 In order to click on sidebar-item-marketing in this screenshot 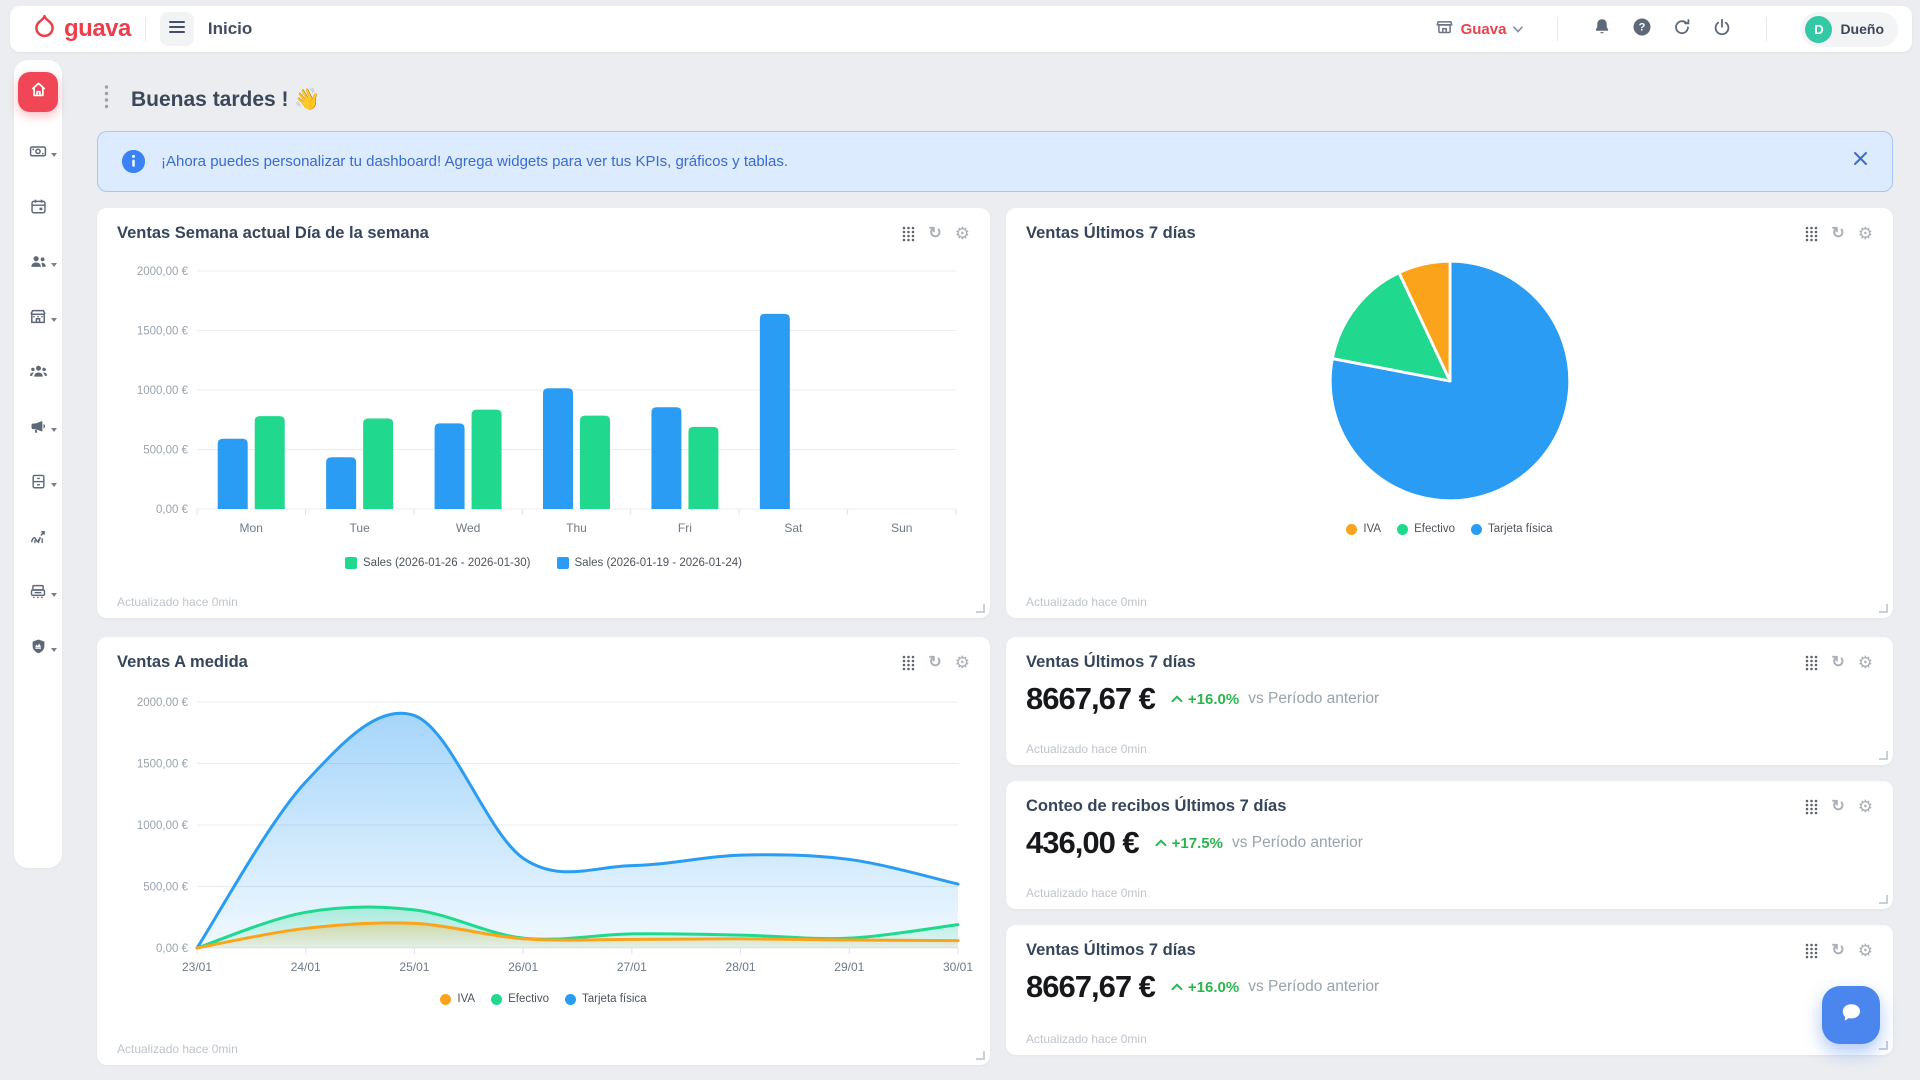, I will do `click(39, 426)`.